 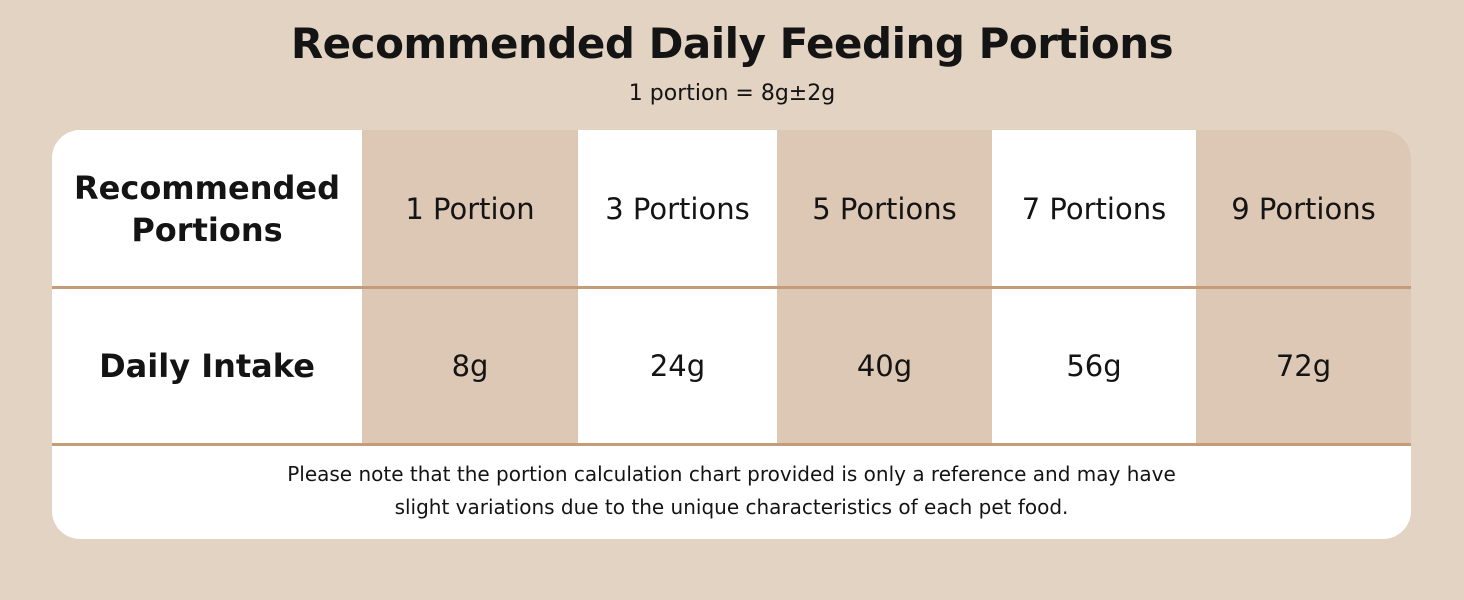 What do you see at coordinates (470, 208) in the screenshot?
I see `portion-cell-1: 1 Portion` at bounding box center [470, 208].